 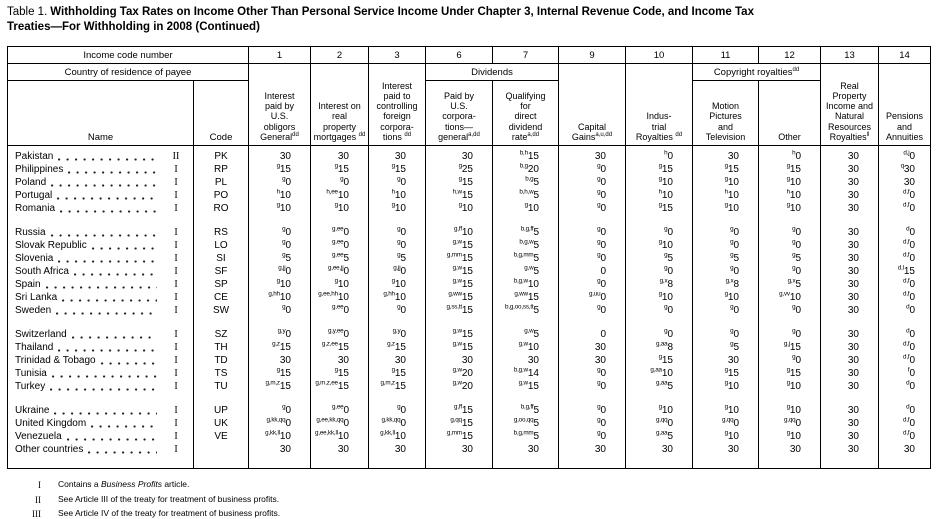 I want to click on country-name-cell: Venezuela I, so click(x=100, y=436).